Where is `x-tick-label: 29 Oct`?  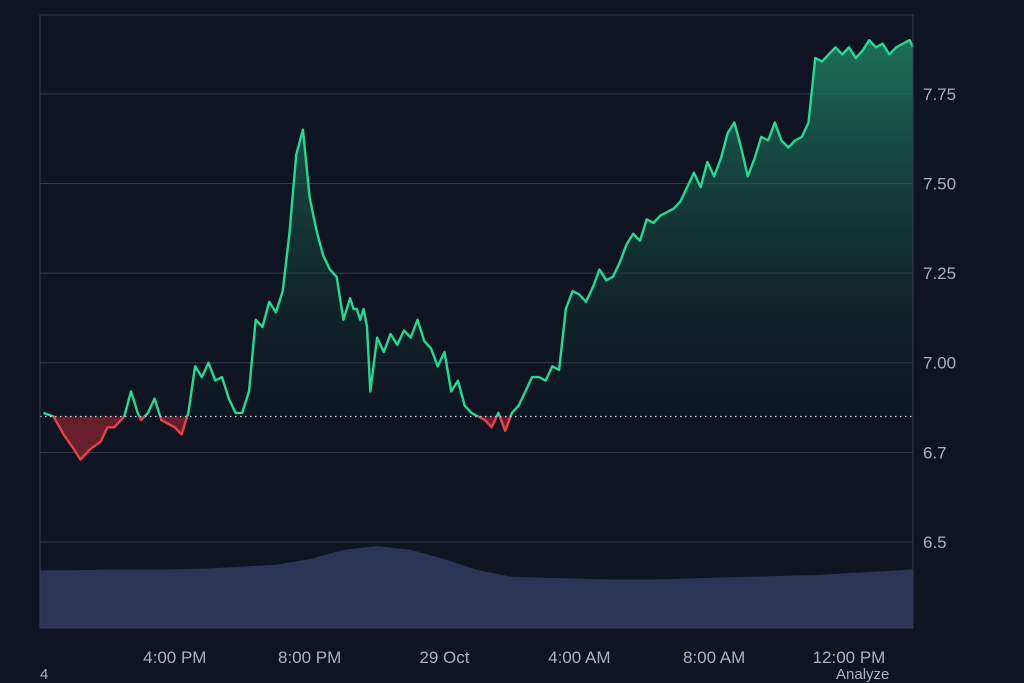
x-tick-label: 29 Oct is located at coordinates (444, 657).